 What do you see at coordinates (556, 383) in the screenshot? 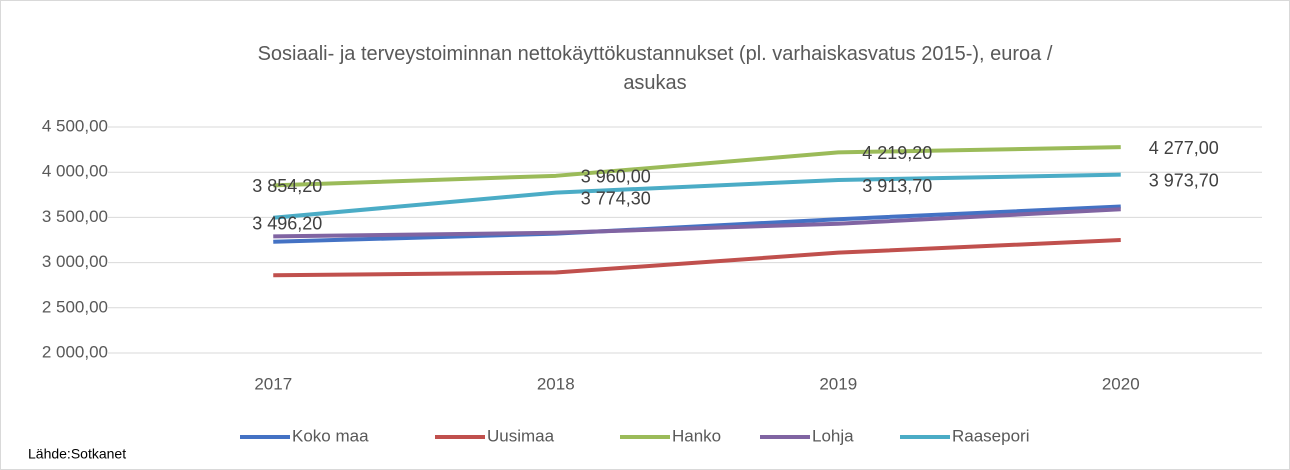
I see `x-tick-label: 2018` at bounding box center [556, 383].